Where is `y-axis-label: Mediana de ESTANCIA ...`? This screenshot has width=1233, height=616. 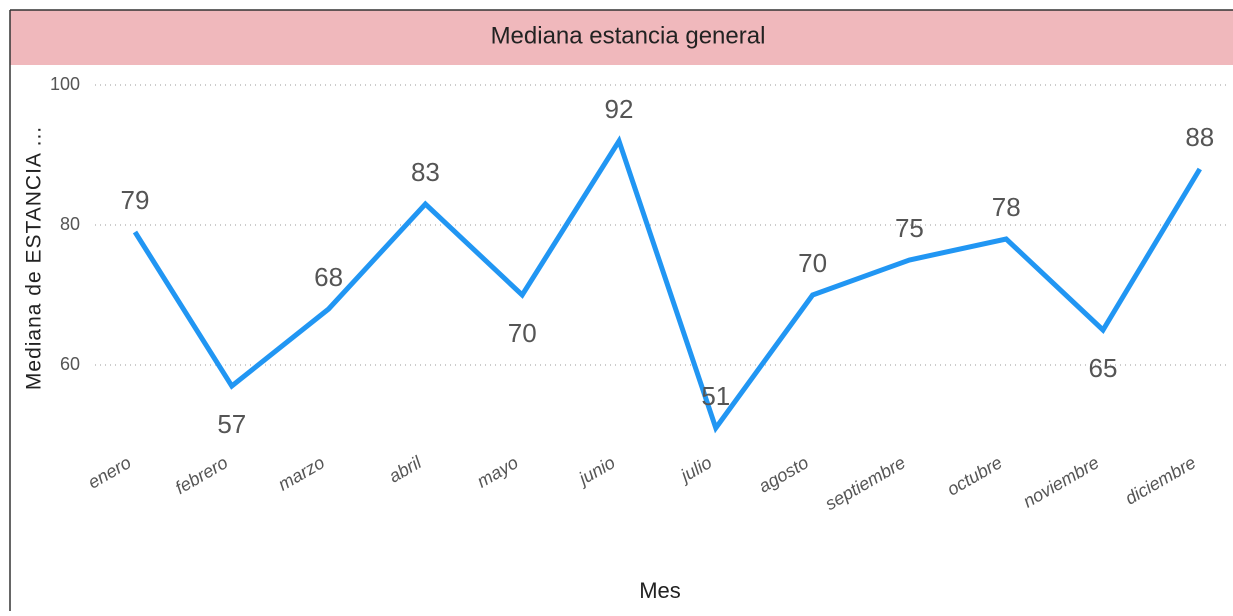
y-axis-label: Mediana de ESTANCIA ... is located at coordinates (34, 258).